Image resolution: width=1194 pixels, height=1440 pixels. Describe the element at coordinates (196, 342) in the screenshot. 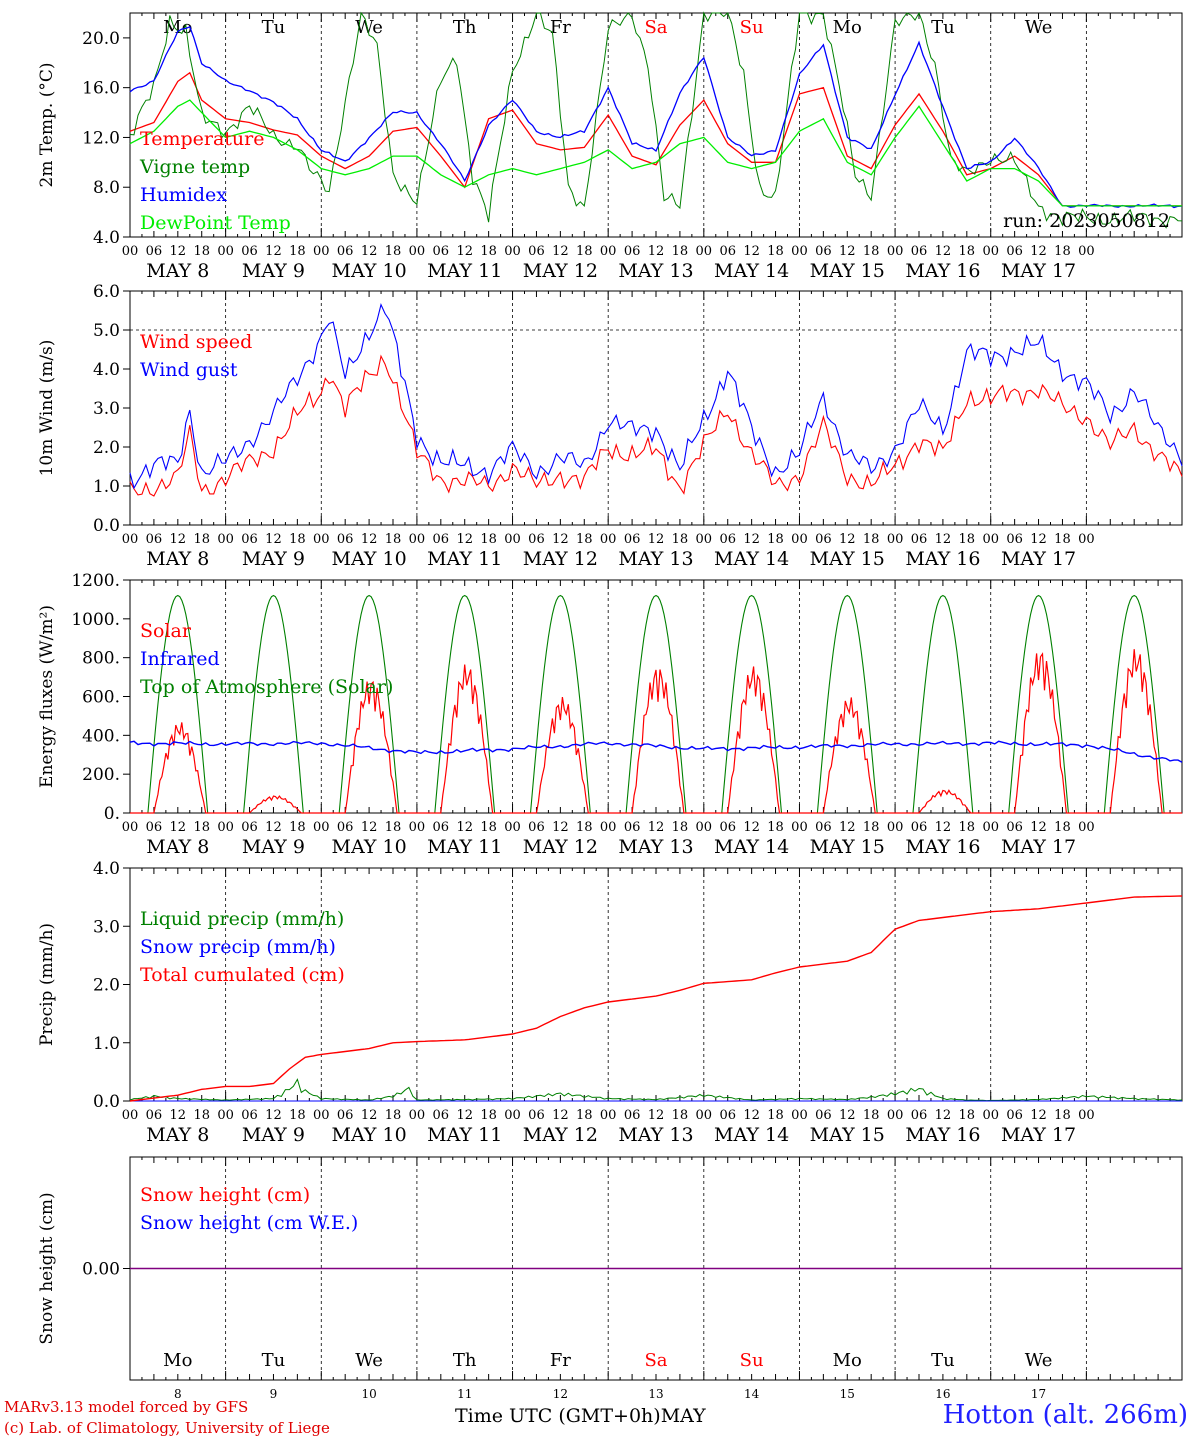

I see `legend-entry: Wind speed` at that location.